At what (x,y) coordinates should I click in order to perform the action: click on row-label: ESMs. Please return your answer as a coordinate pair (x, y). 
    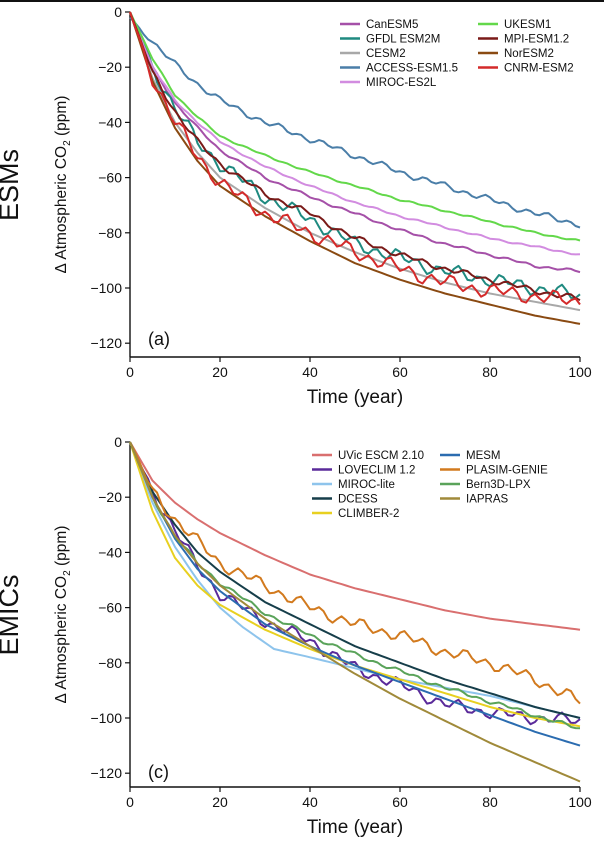
    Looking at the image, I should click on (12, 185).